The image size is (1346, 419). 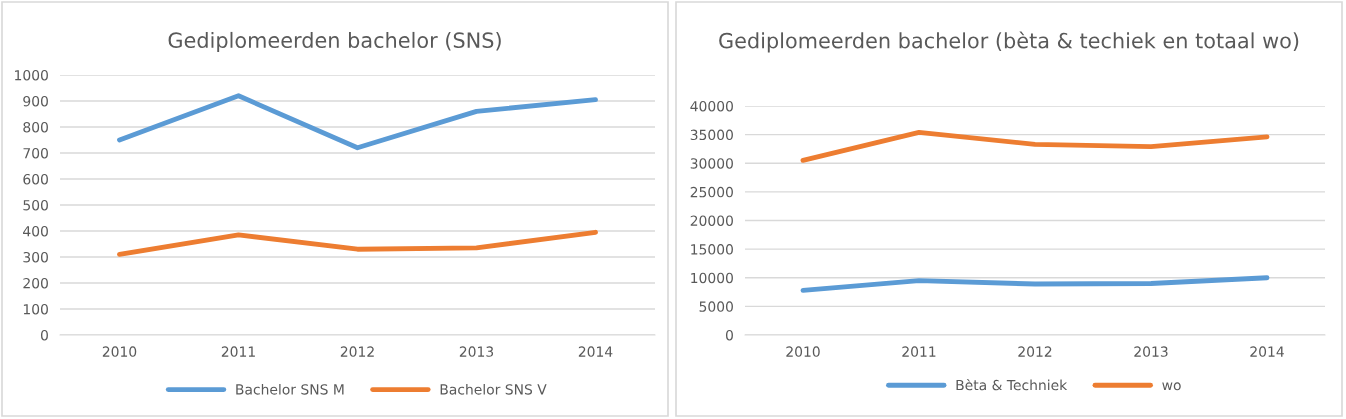 I want to click on y-tick-label: 100, so click(x=35, y=309).